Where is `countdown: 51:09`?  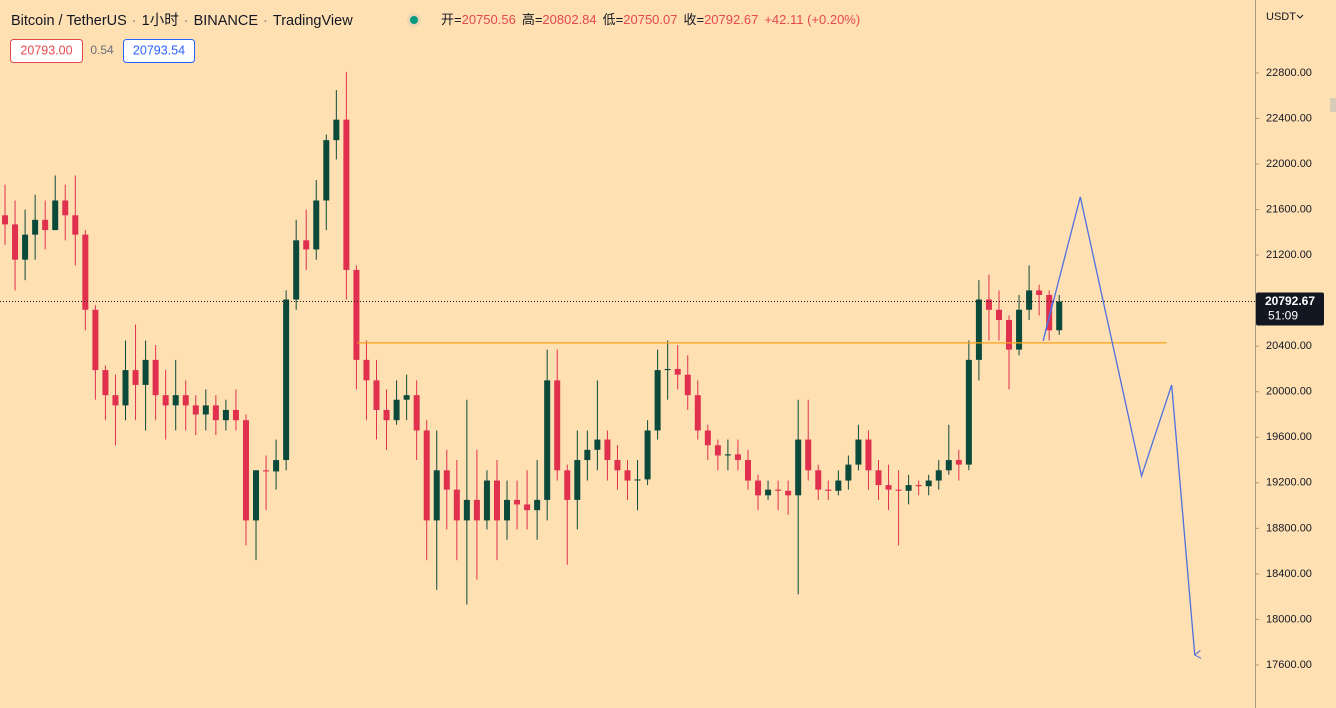
countdown: 51:09 is located at coordinates (1283, 316).